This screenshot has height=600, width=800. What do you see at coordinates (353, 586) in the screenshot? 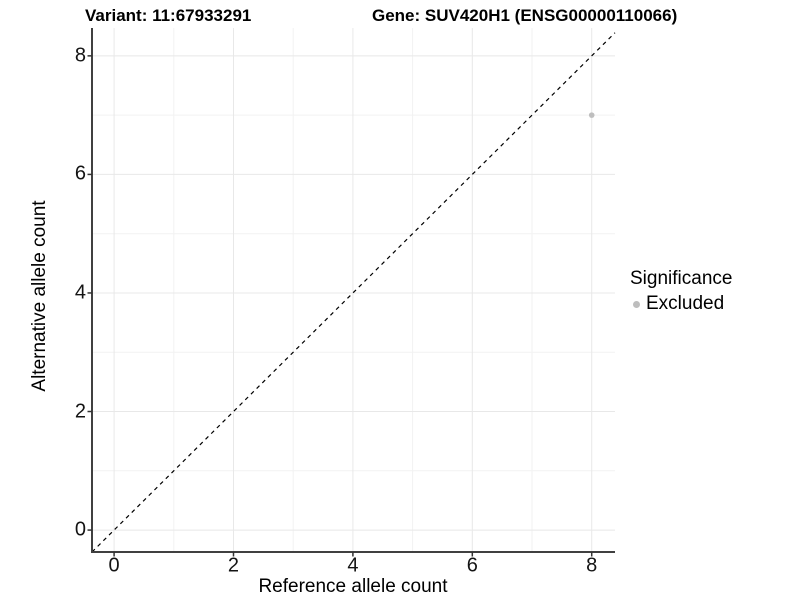
I see `x-axis-title: Reference allele count` at bounding box center [353, 586].